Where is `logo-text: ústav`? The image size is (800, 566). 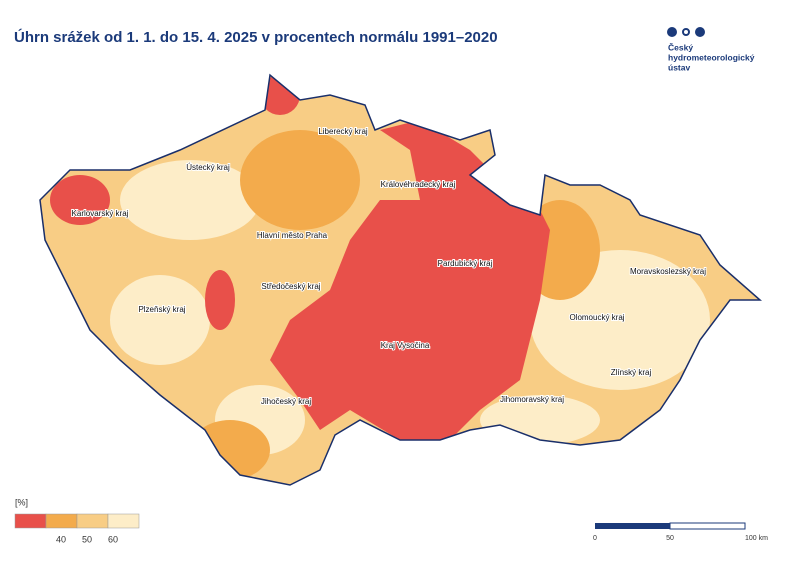
logo-text: ústav is located at coordinates (679, 67).